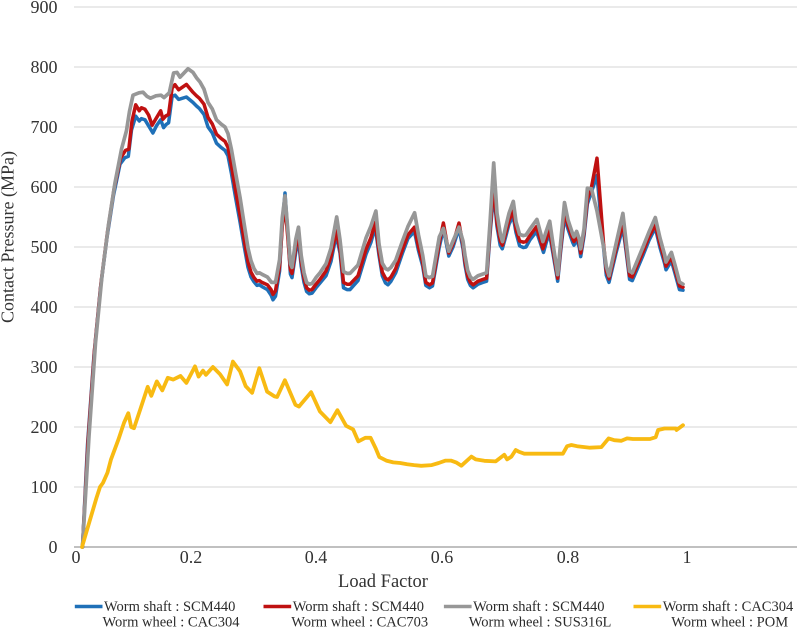 Image resolution: width=800 pixels, height=630 pixels. I want to click on svg-text: 600, so click(44, 187).